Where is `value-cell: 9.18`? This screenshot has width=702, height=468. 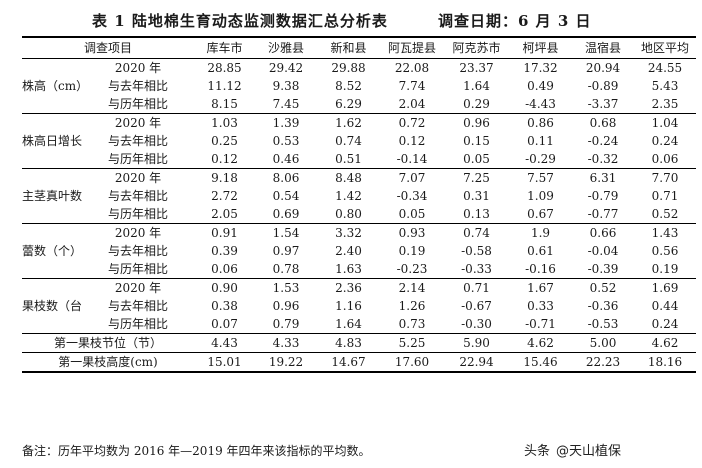 value-cell: 9.18 is located at coordinates (225, 177).